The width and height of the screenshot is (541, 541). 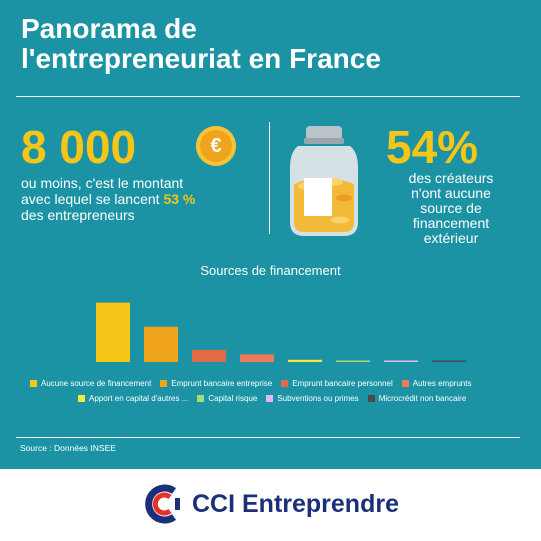 I want to click on euro-coin-icon: €, so click(x=216, y=146).